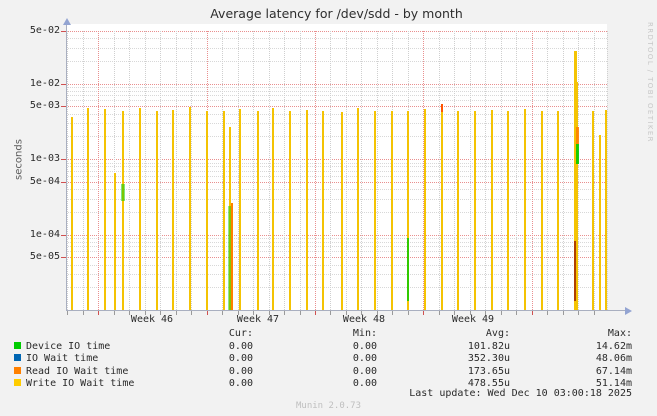 The image size is (657, 416). What do you see at coordinates (488, 371) in the screenshot?
I see `legend-value-avg: 173.65u` at bounding box center [488, 371].